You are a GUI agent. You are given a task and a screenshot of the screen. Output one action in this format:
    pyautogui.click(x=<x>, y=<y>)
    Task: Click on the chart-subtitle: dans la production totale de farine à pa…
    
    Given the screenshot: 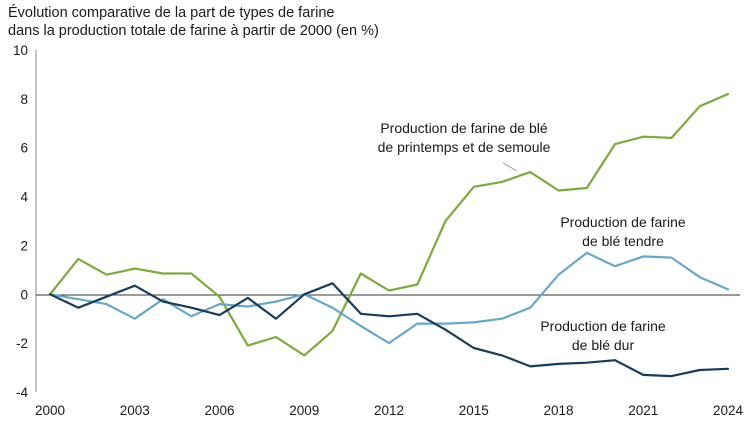 What is the action you would take?
    pyautogui.click(x=193, y=31)
    